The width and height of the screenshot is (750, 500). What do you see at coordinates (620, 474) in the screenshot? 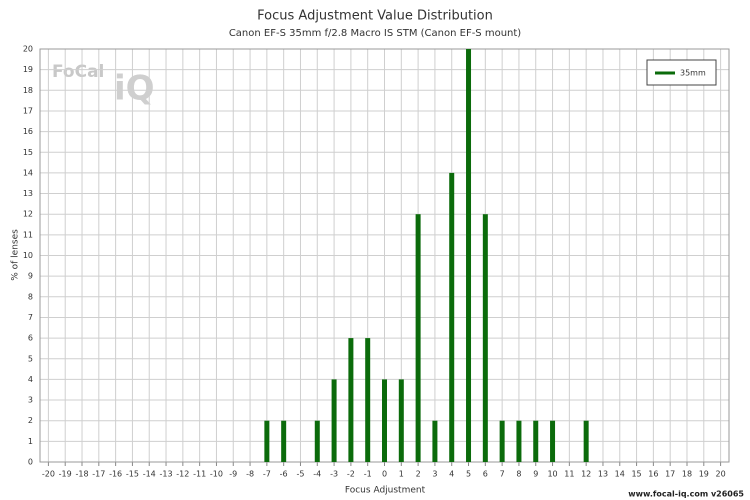
I see `x-tick-label: 14` at bounding box center [620, 474].